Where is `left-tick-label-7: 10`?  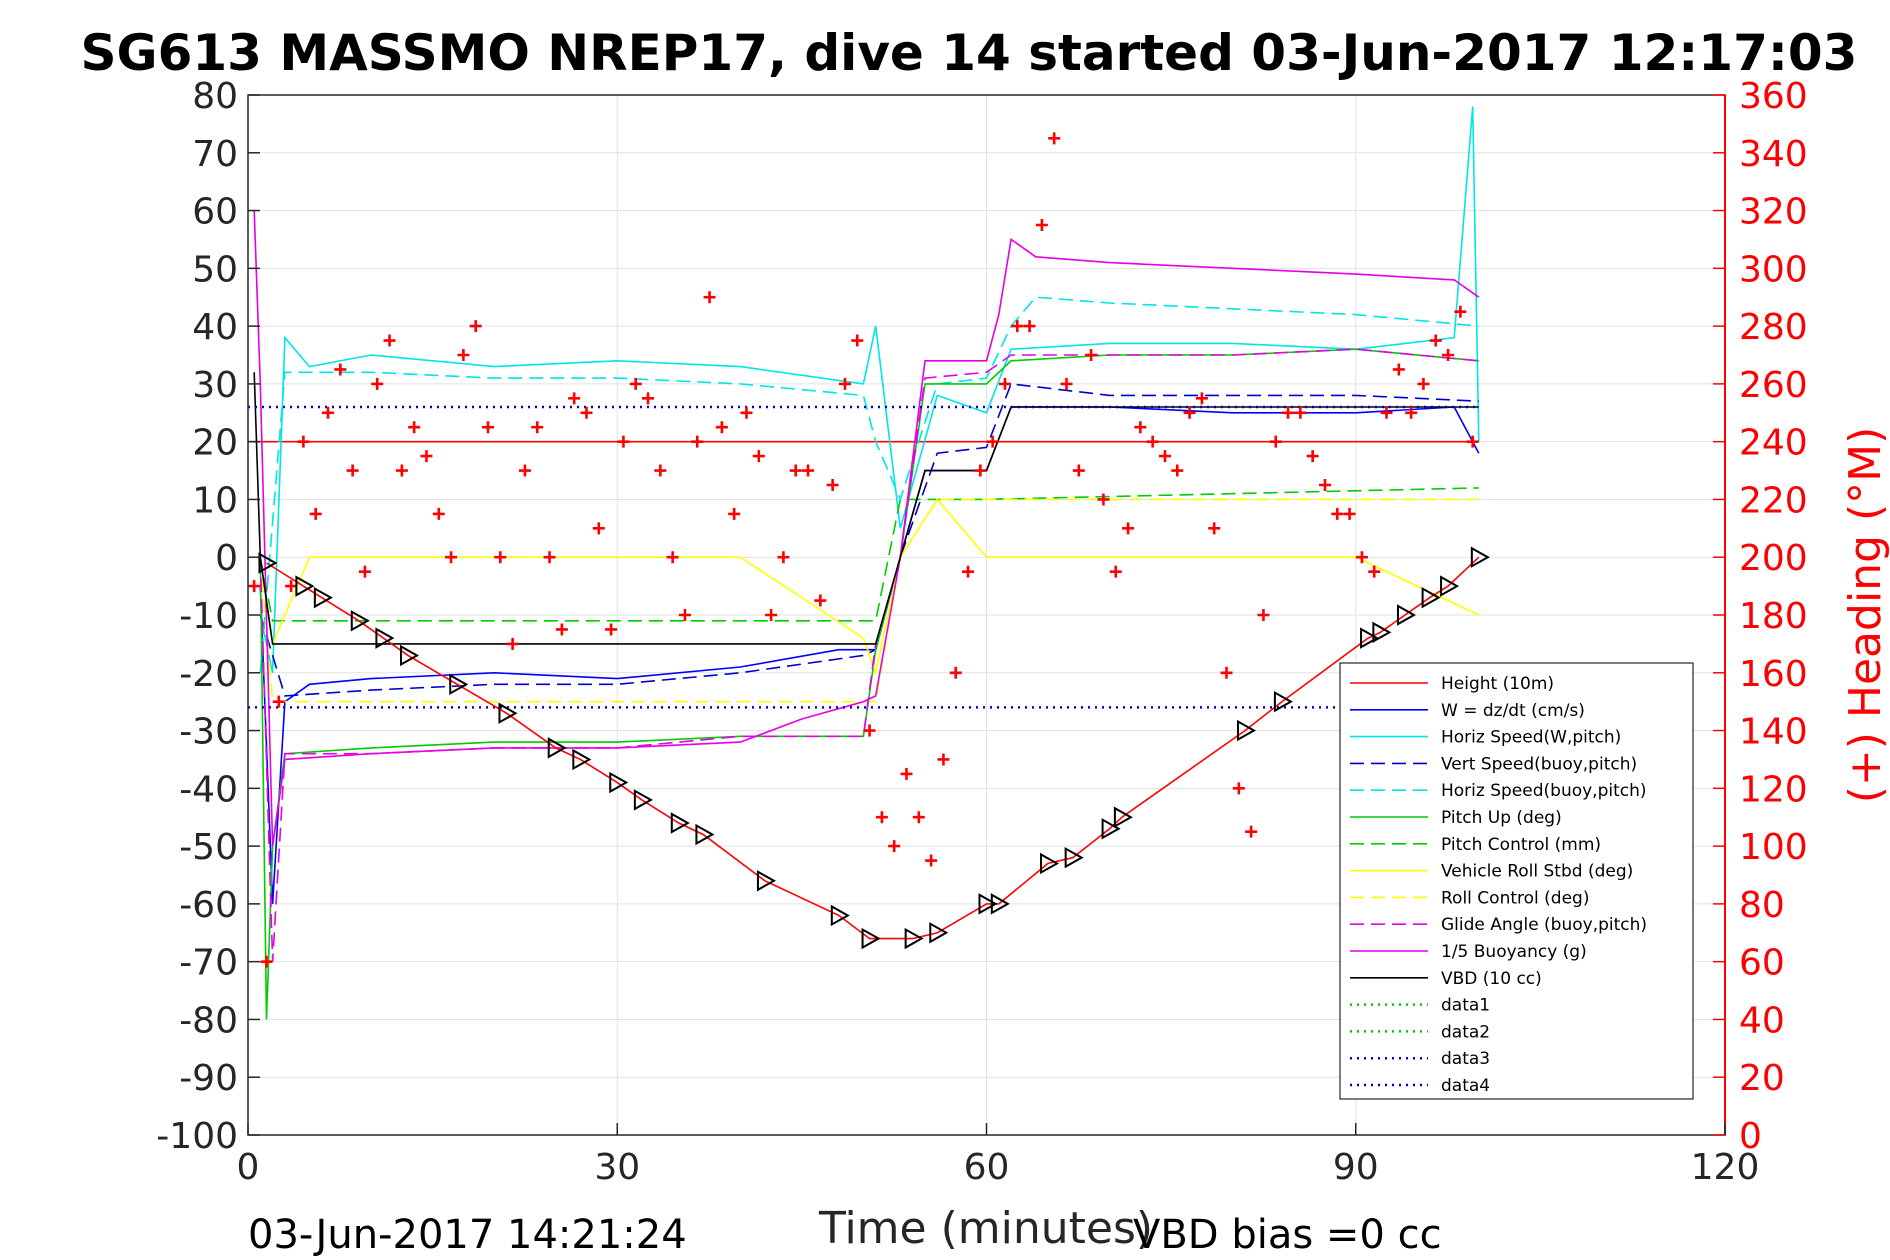 left-tick-label-7: 10 is located at coordinates (215, 500).